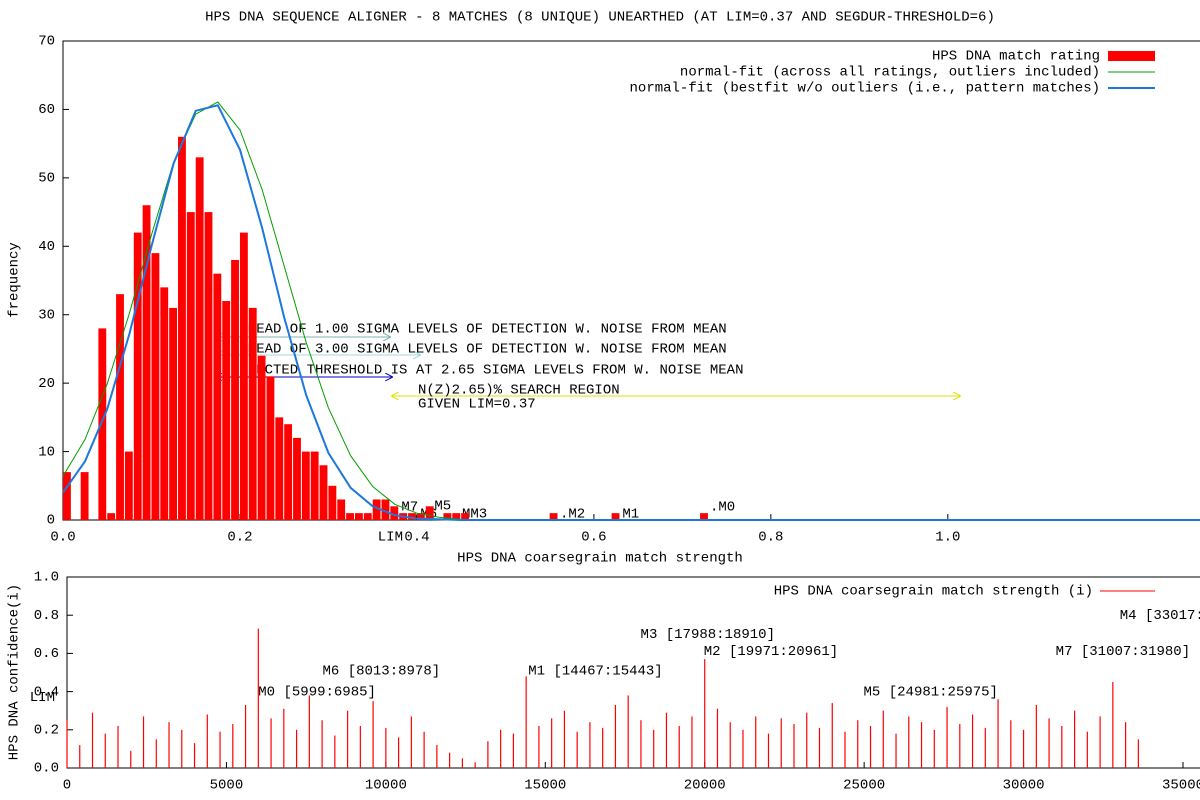 The image size is (1200, 800). Describe the element at coordinates (62, 538) in the screenshot. I see `x-tick-label: 0.0` at that location.